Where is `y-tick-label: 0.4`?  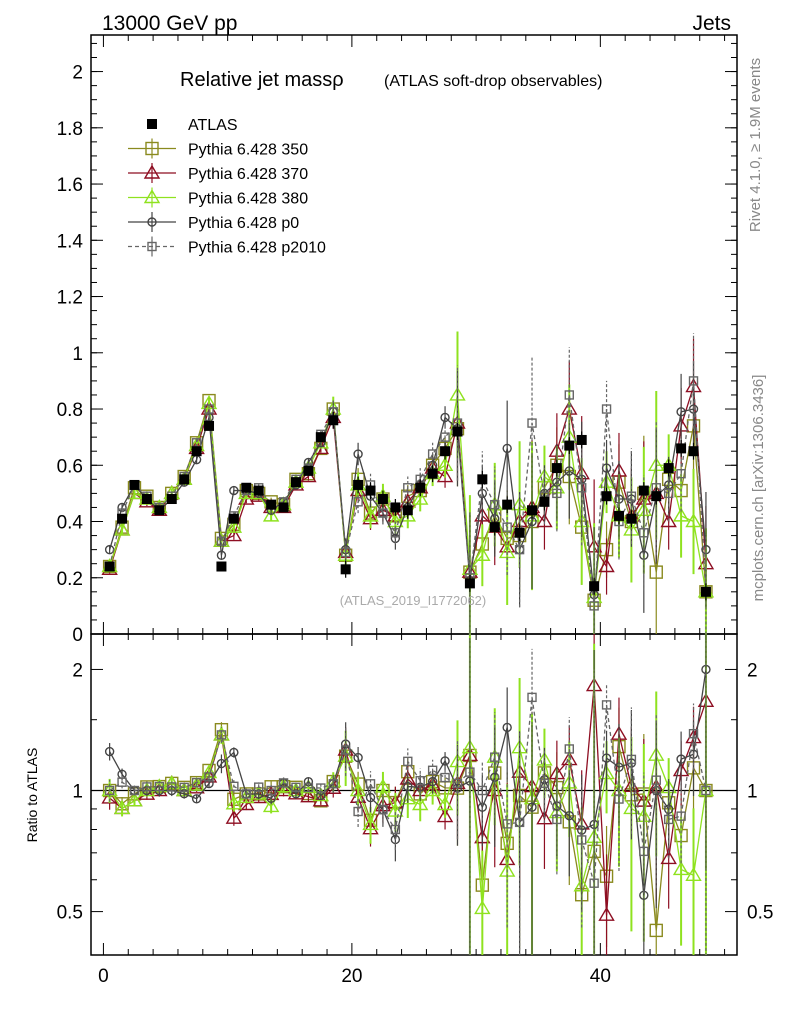 y-tick-label: 0.4 is located at coordinates (70, 523).